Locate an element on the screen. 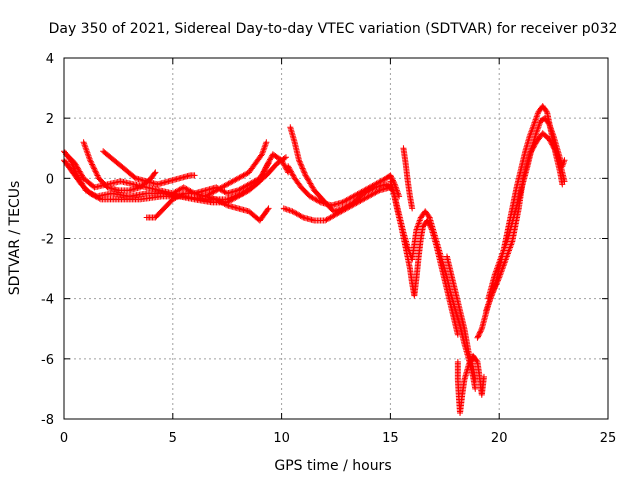 The height and width of the screenshot is (480, 640). x-tick-label: 25 is located at coordinates (608, 438).